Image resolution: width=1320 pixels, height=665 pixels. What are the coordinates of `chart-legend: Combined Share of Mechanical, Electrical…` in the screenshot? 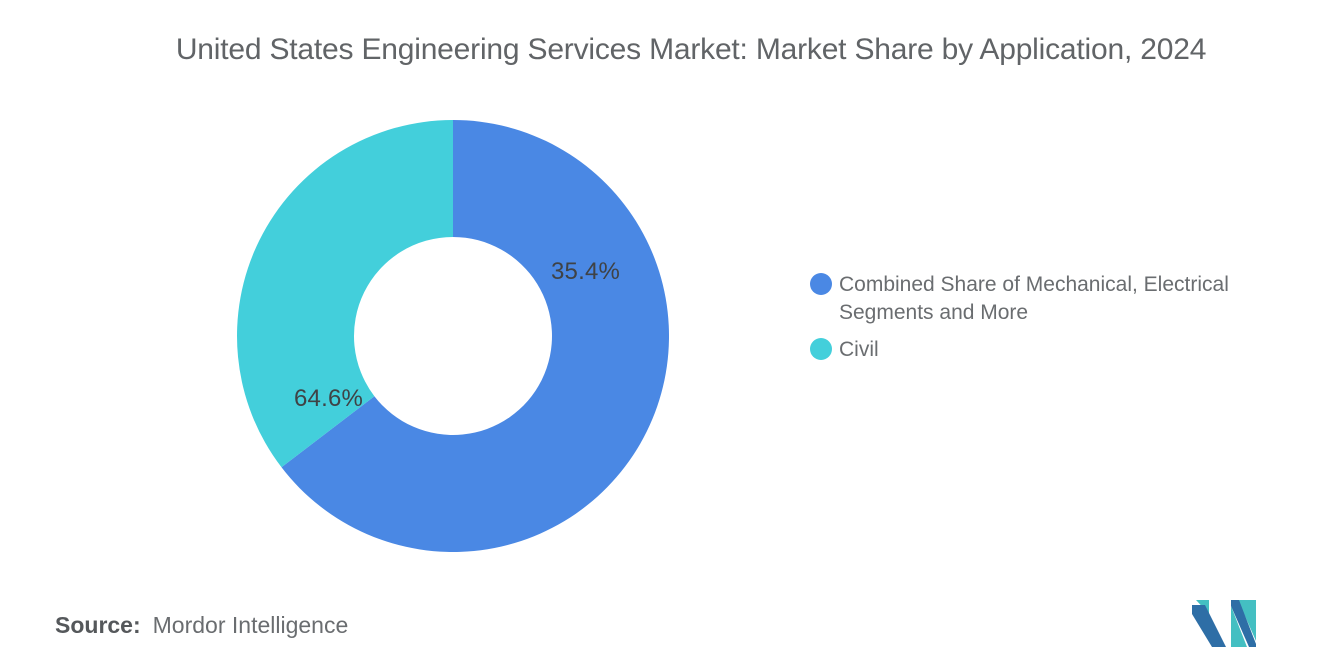 It's located at (1040, 317).